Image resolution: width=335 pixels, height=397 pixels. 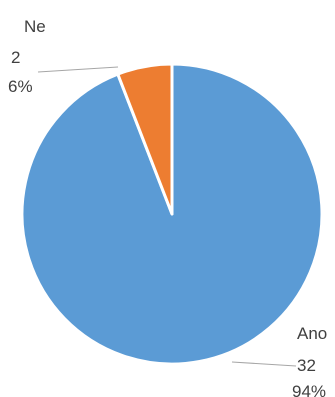 What do you see at coordinates (306, 365) in the screenshot?
I see `slice-label-ano-value: 32` at bounding box center [306, 365].